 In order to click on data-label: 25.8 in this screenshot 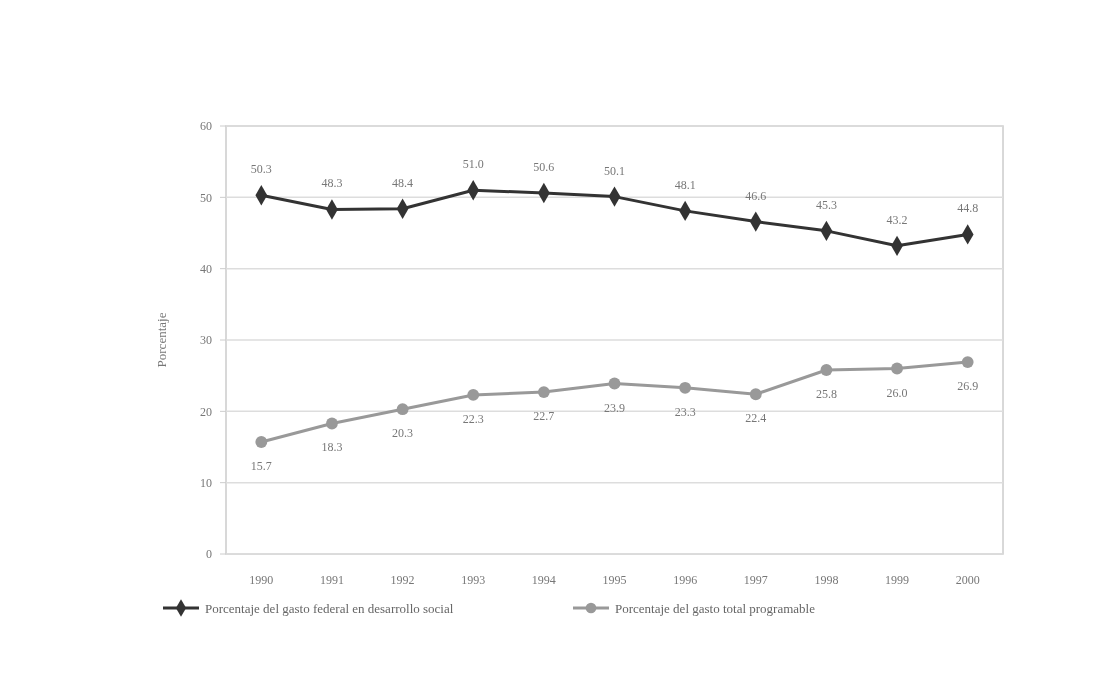, I will do `click(826, 393)`.